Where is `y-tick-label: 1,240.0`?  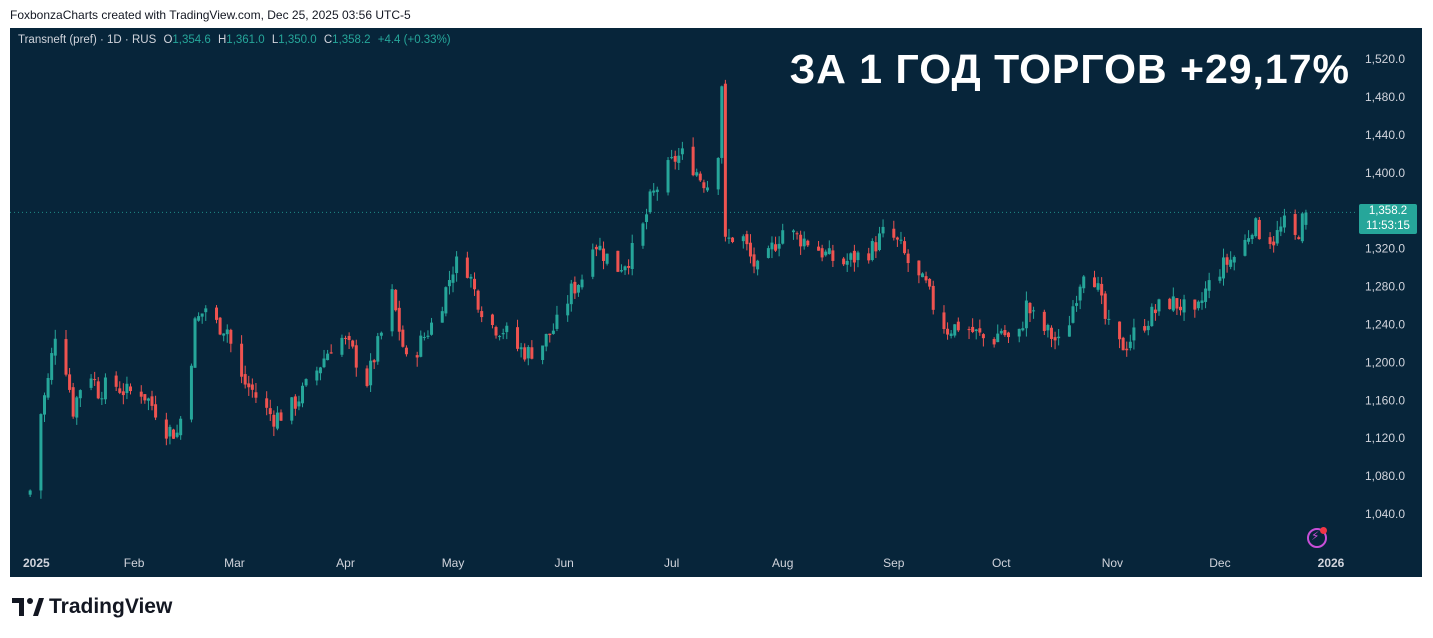 y-tick-label: 1,240.0 is located at coordinates (1385, 324).